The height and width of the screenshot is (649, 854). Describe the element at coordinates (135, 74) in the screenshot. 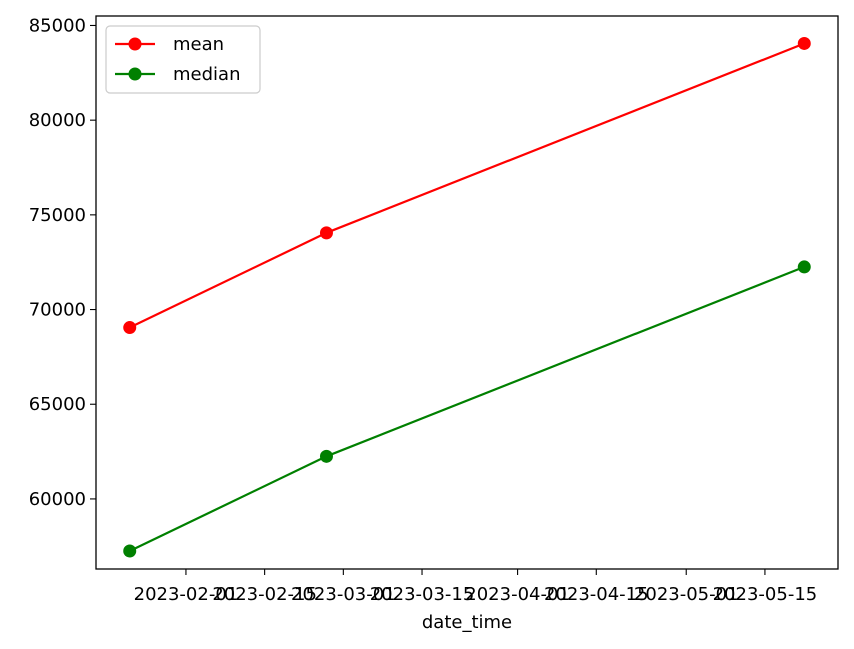

I see `legend-marker-median` at that location.